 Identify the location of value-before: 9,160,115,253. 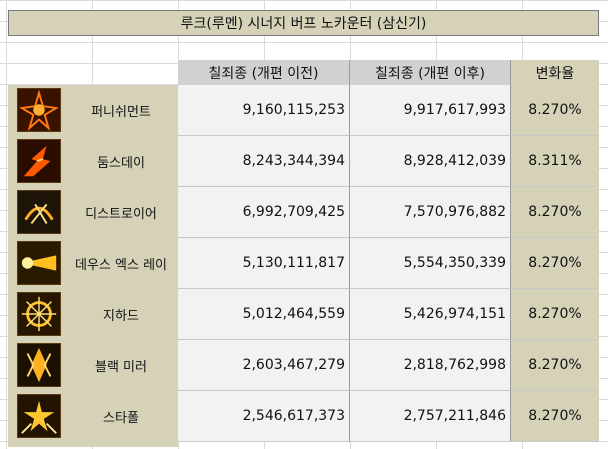
(264, 110).